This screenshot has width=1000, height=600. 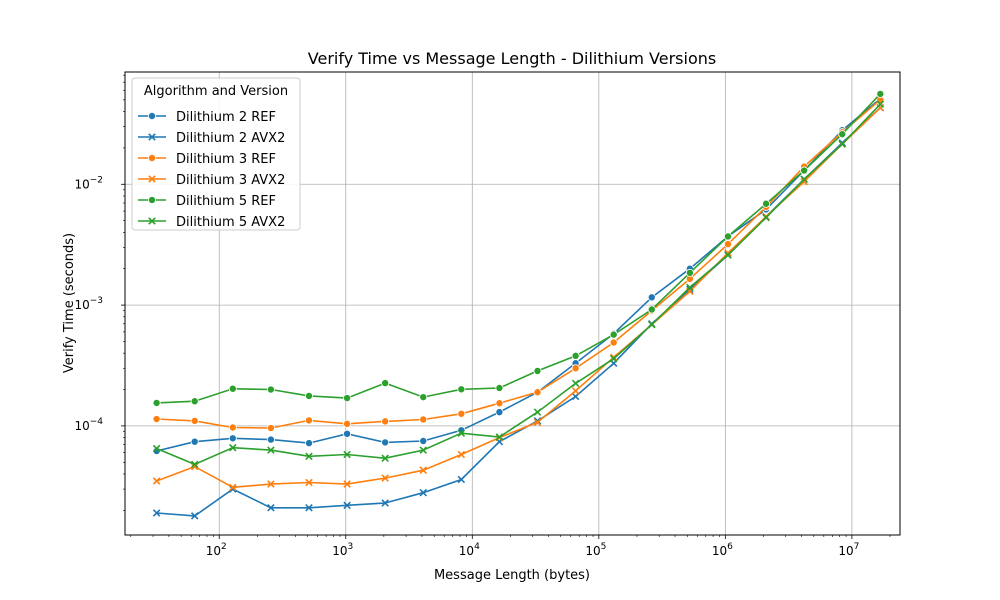 I want to click on legend-entry: Dilithium 2 REF, so click(x=207, y=117).